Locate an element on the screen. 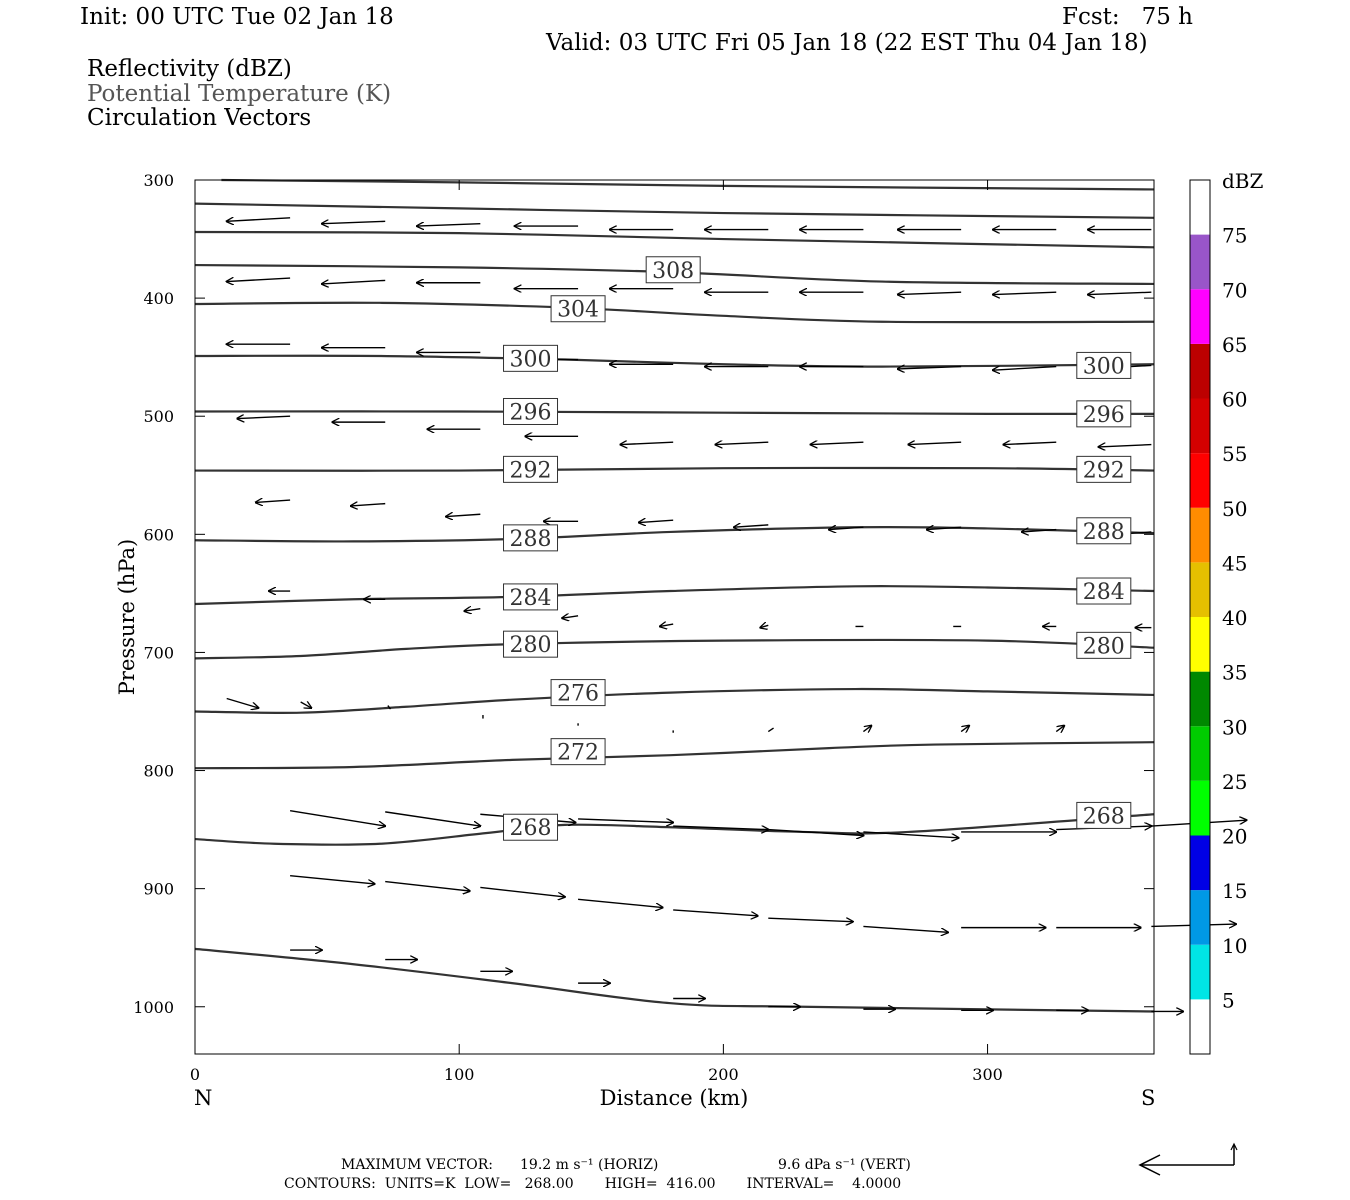  colorbar-label: 5 is located at coordinates (1228, 1000).